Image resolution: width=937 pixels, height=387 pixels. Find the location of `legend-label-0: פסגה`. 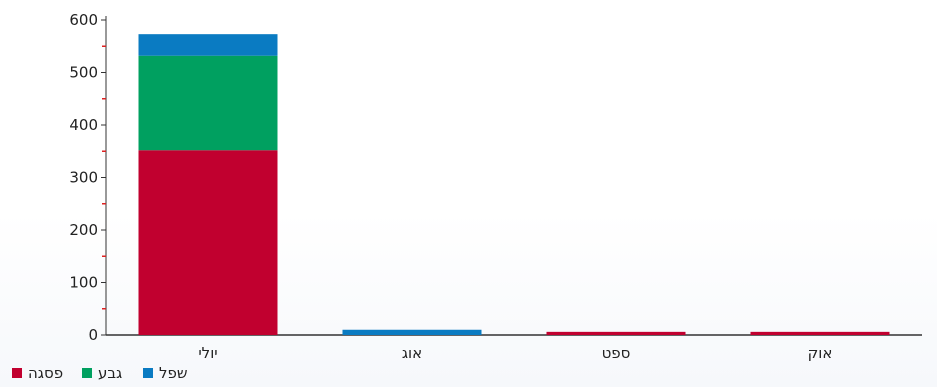

legend-label-0: פסגה is located at coordinates (45, 373).